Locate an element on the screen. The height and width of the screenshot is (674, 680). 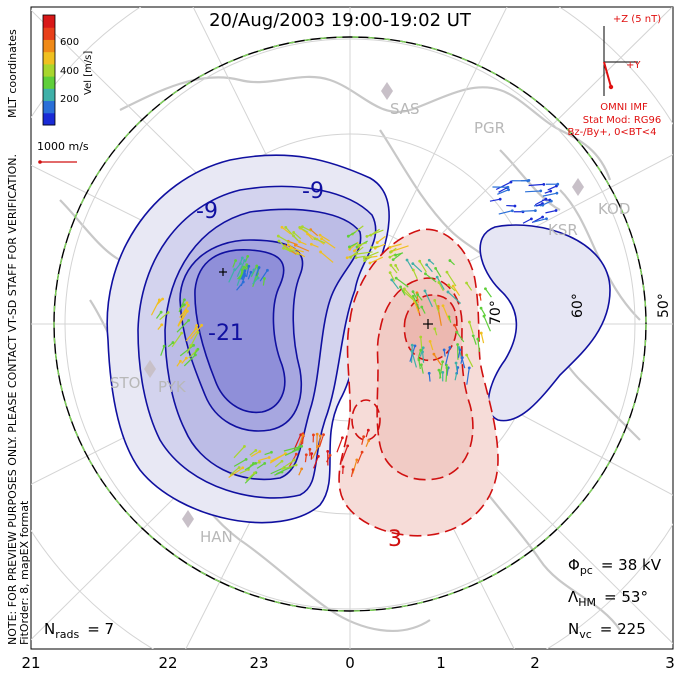
mlt-label-2: 2 is located at coordinates (535, 663).